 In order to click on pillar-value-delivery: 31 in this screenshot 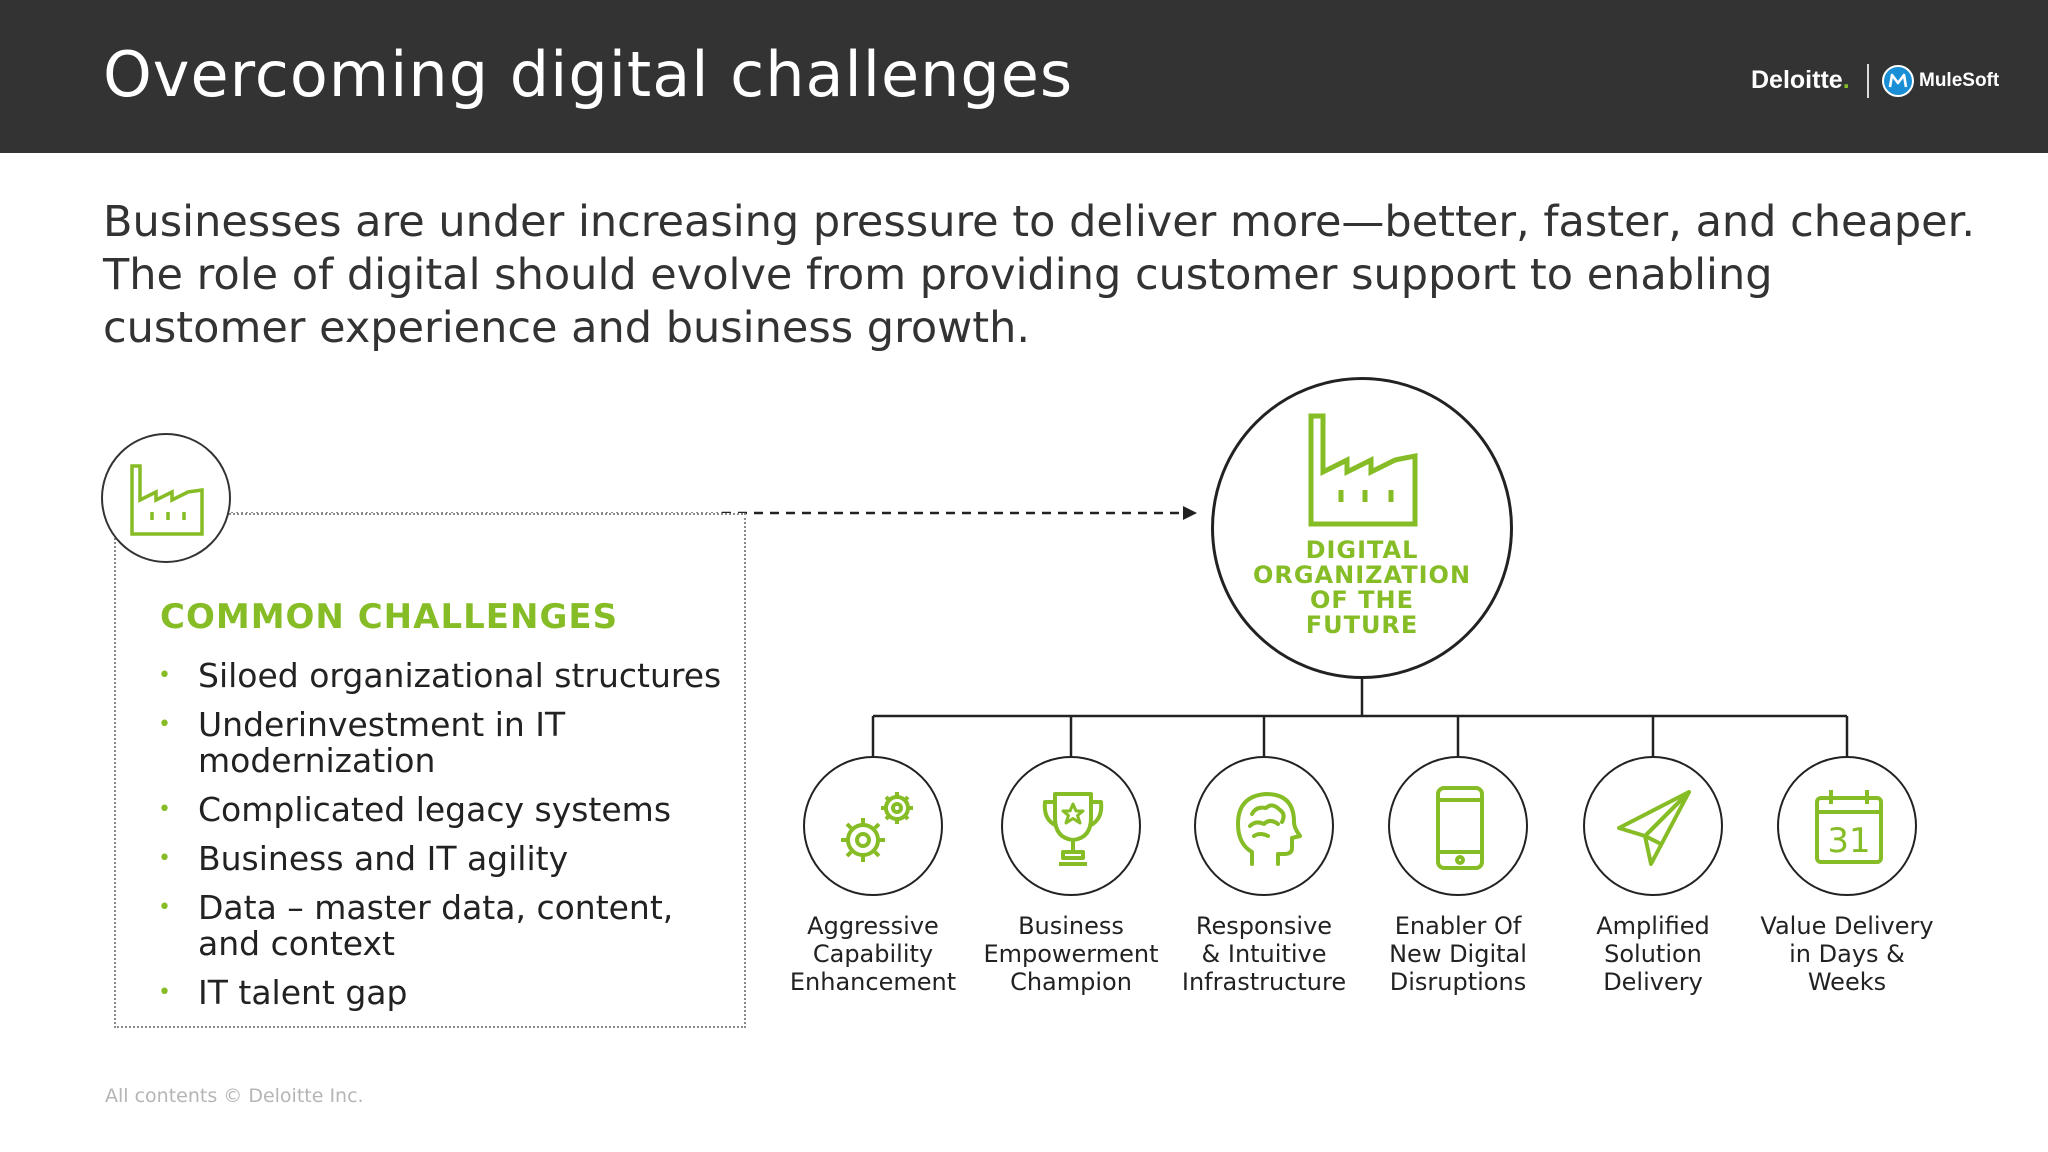, I will do `click(1847, 826)`.